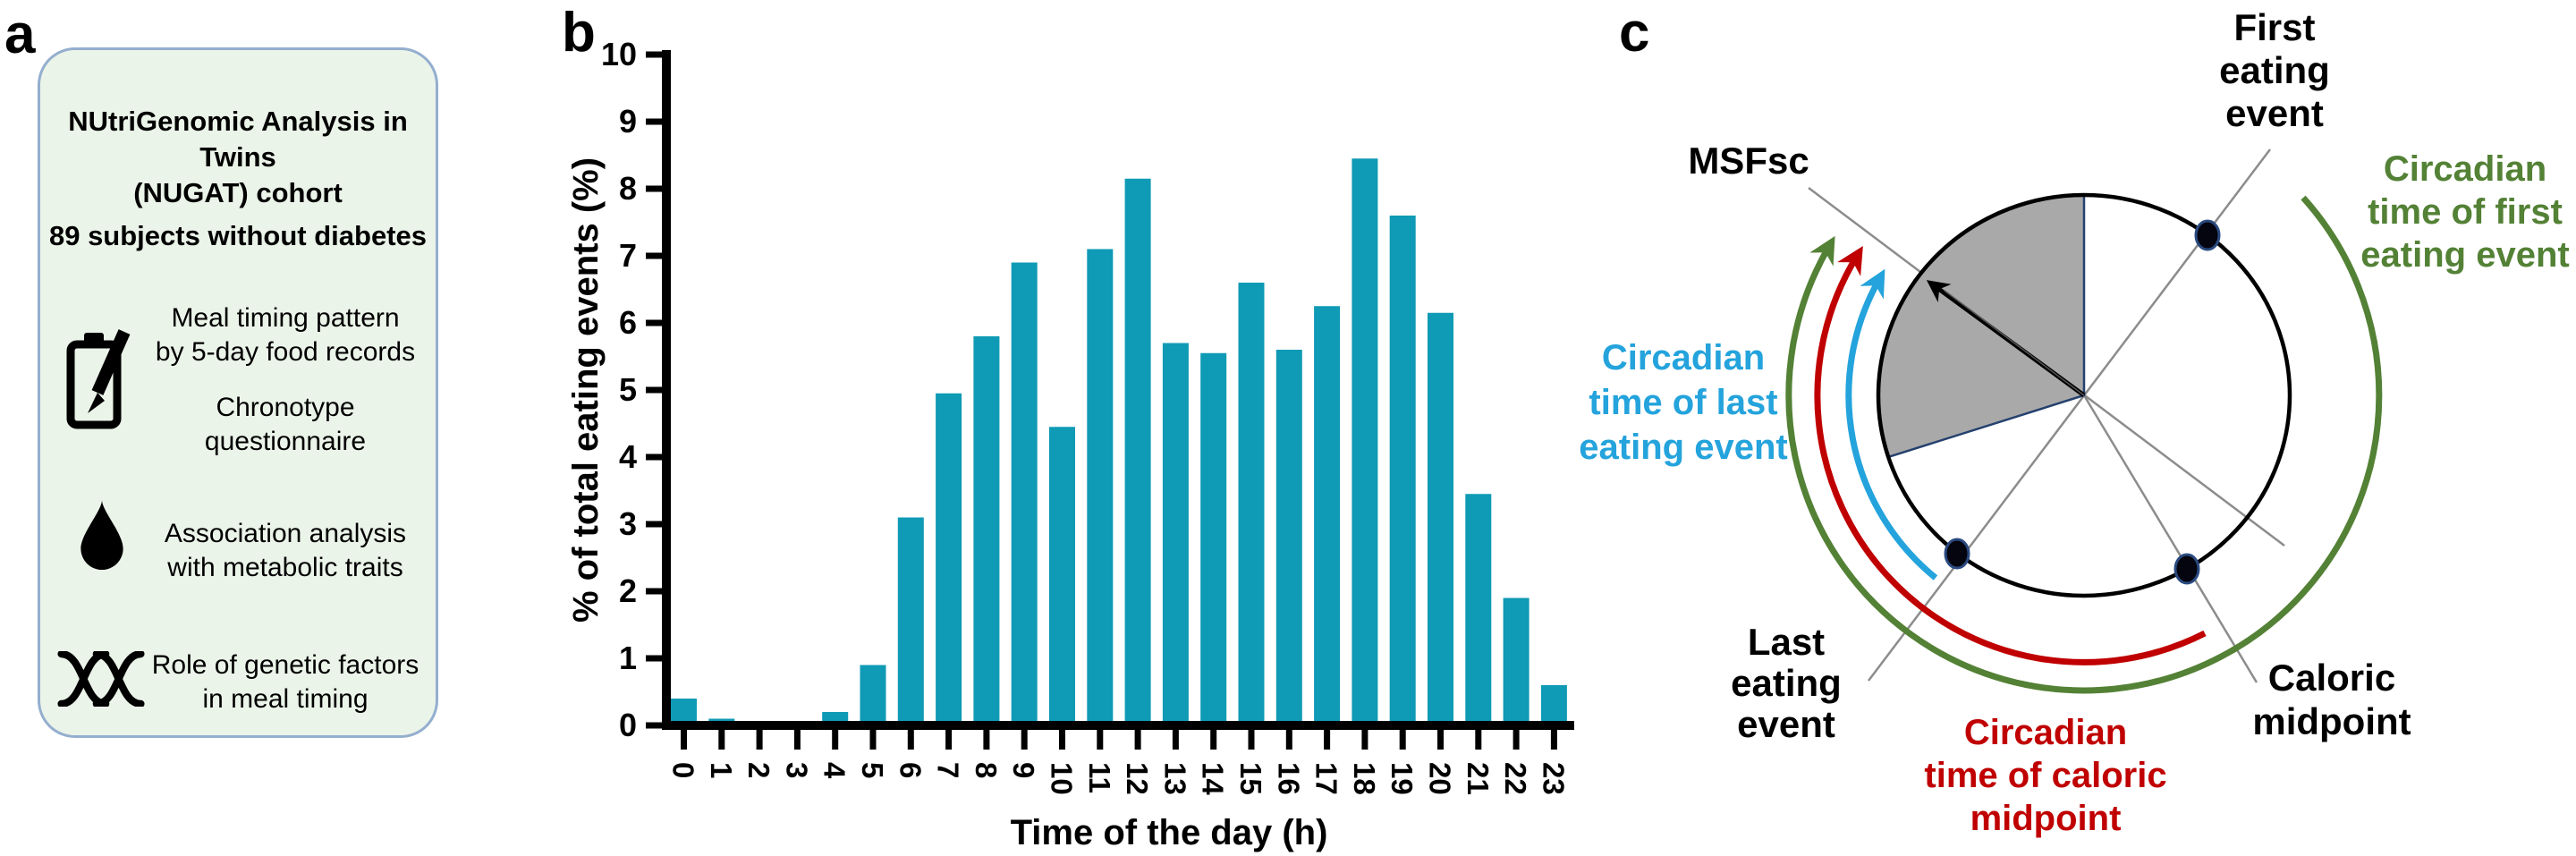  Describe the element at coordinates (238, 235) in the screenshot. I see `subjects-count: 89 subjects without diabetes` at that location.